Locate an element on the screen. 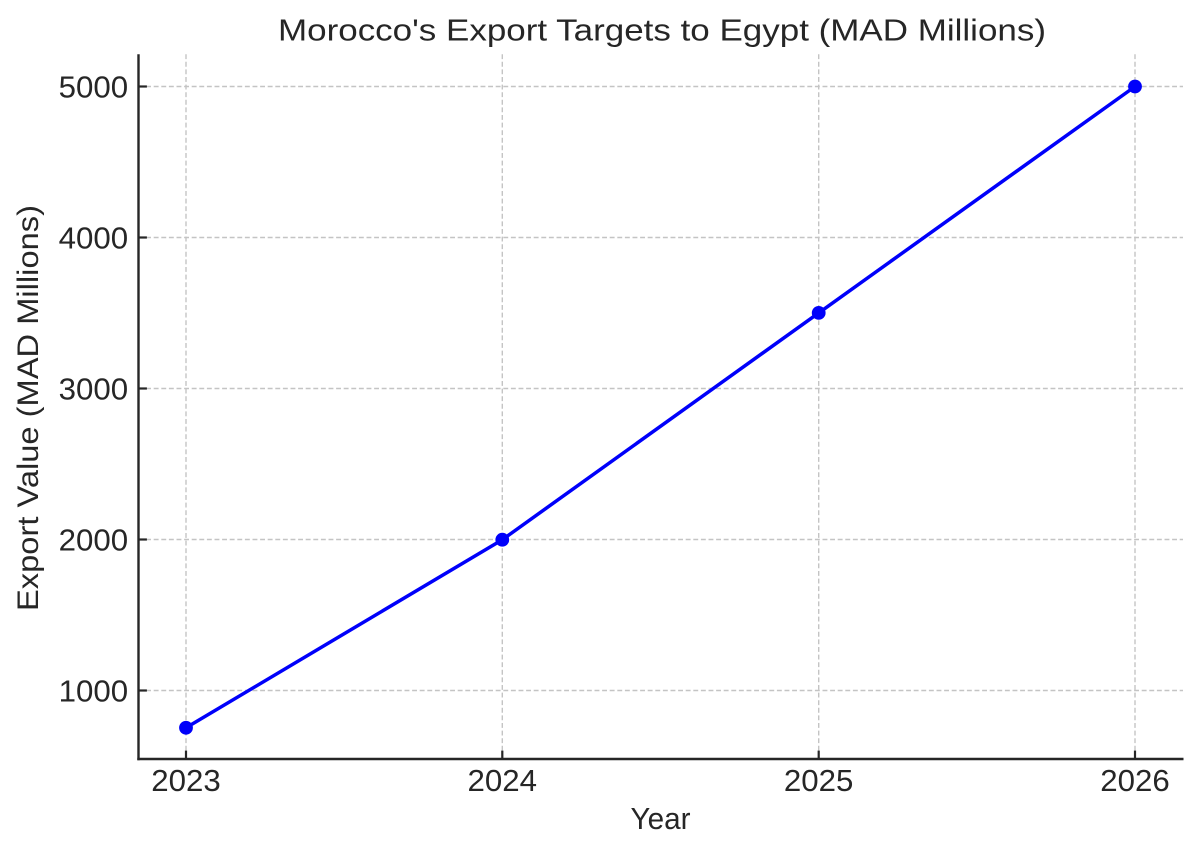 Image resolution: width=1200 pixels, height=852 pixels. svg-text: Export Value (MAD Millions) is located at coordinates (28, 408).